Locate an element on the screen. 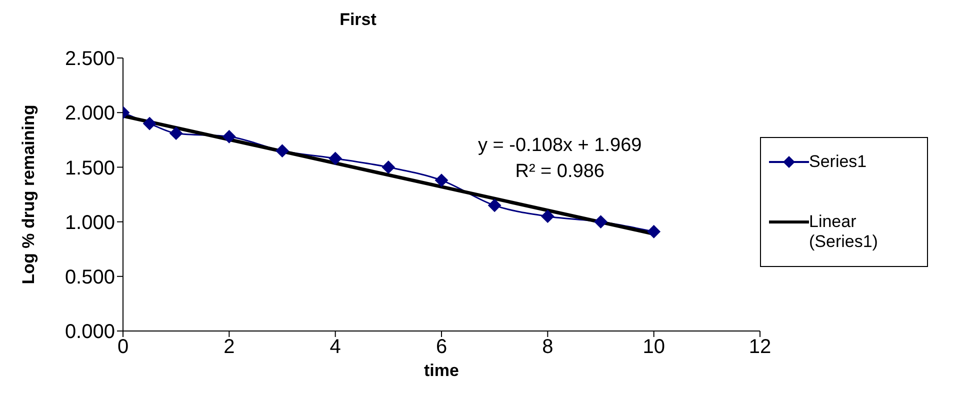 The image size is (959, 404). x-tick-label: 4 is located at coordinates (335, 347).